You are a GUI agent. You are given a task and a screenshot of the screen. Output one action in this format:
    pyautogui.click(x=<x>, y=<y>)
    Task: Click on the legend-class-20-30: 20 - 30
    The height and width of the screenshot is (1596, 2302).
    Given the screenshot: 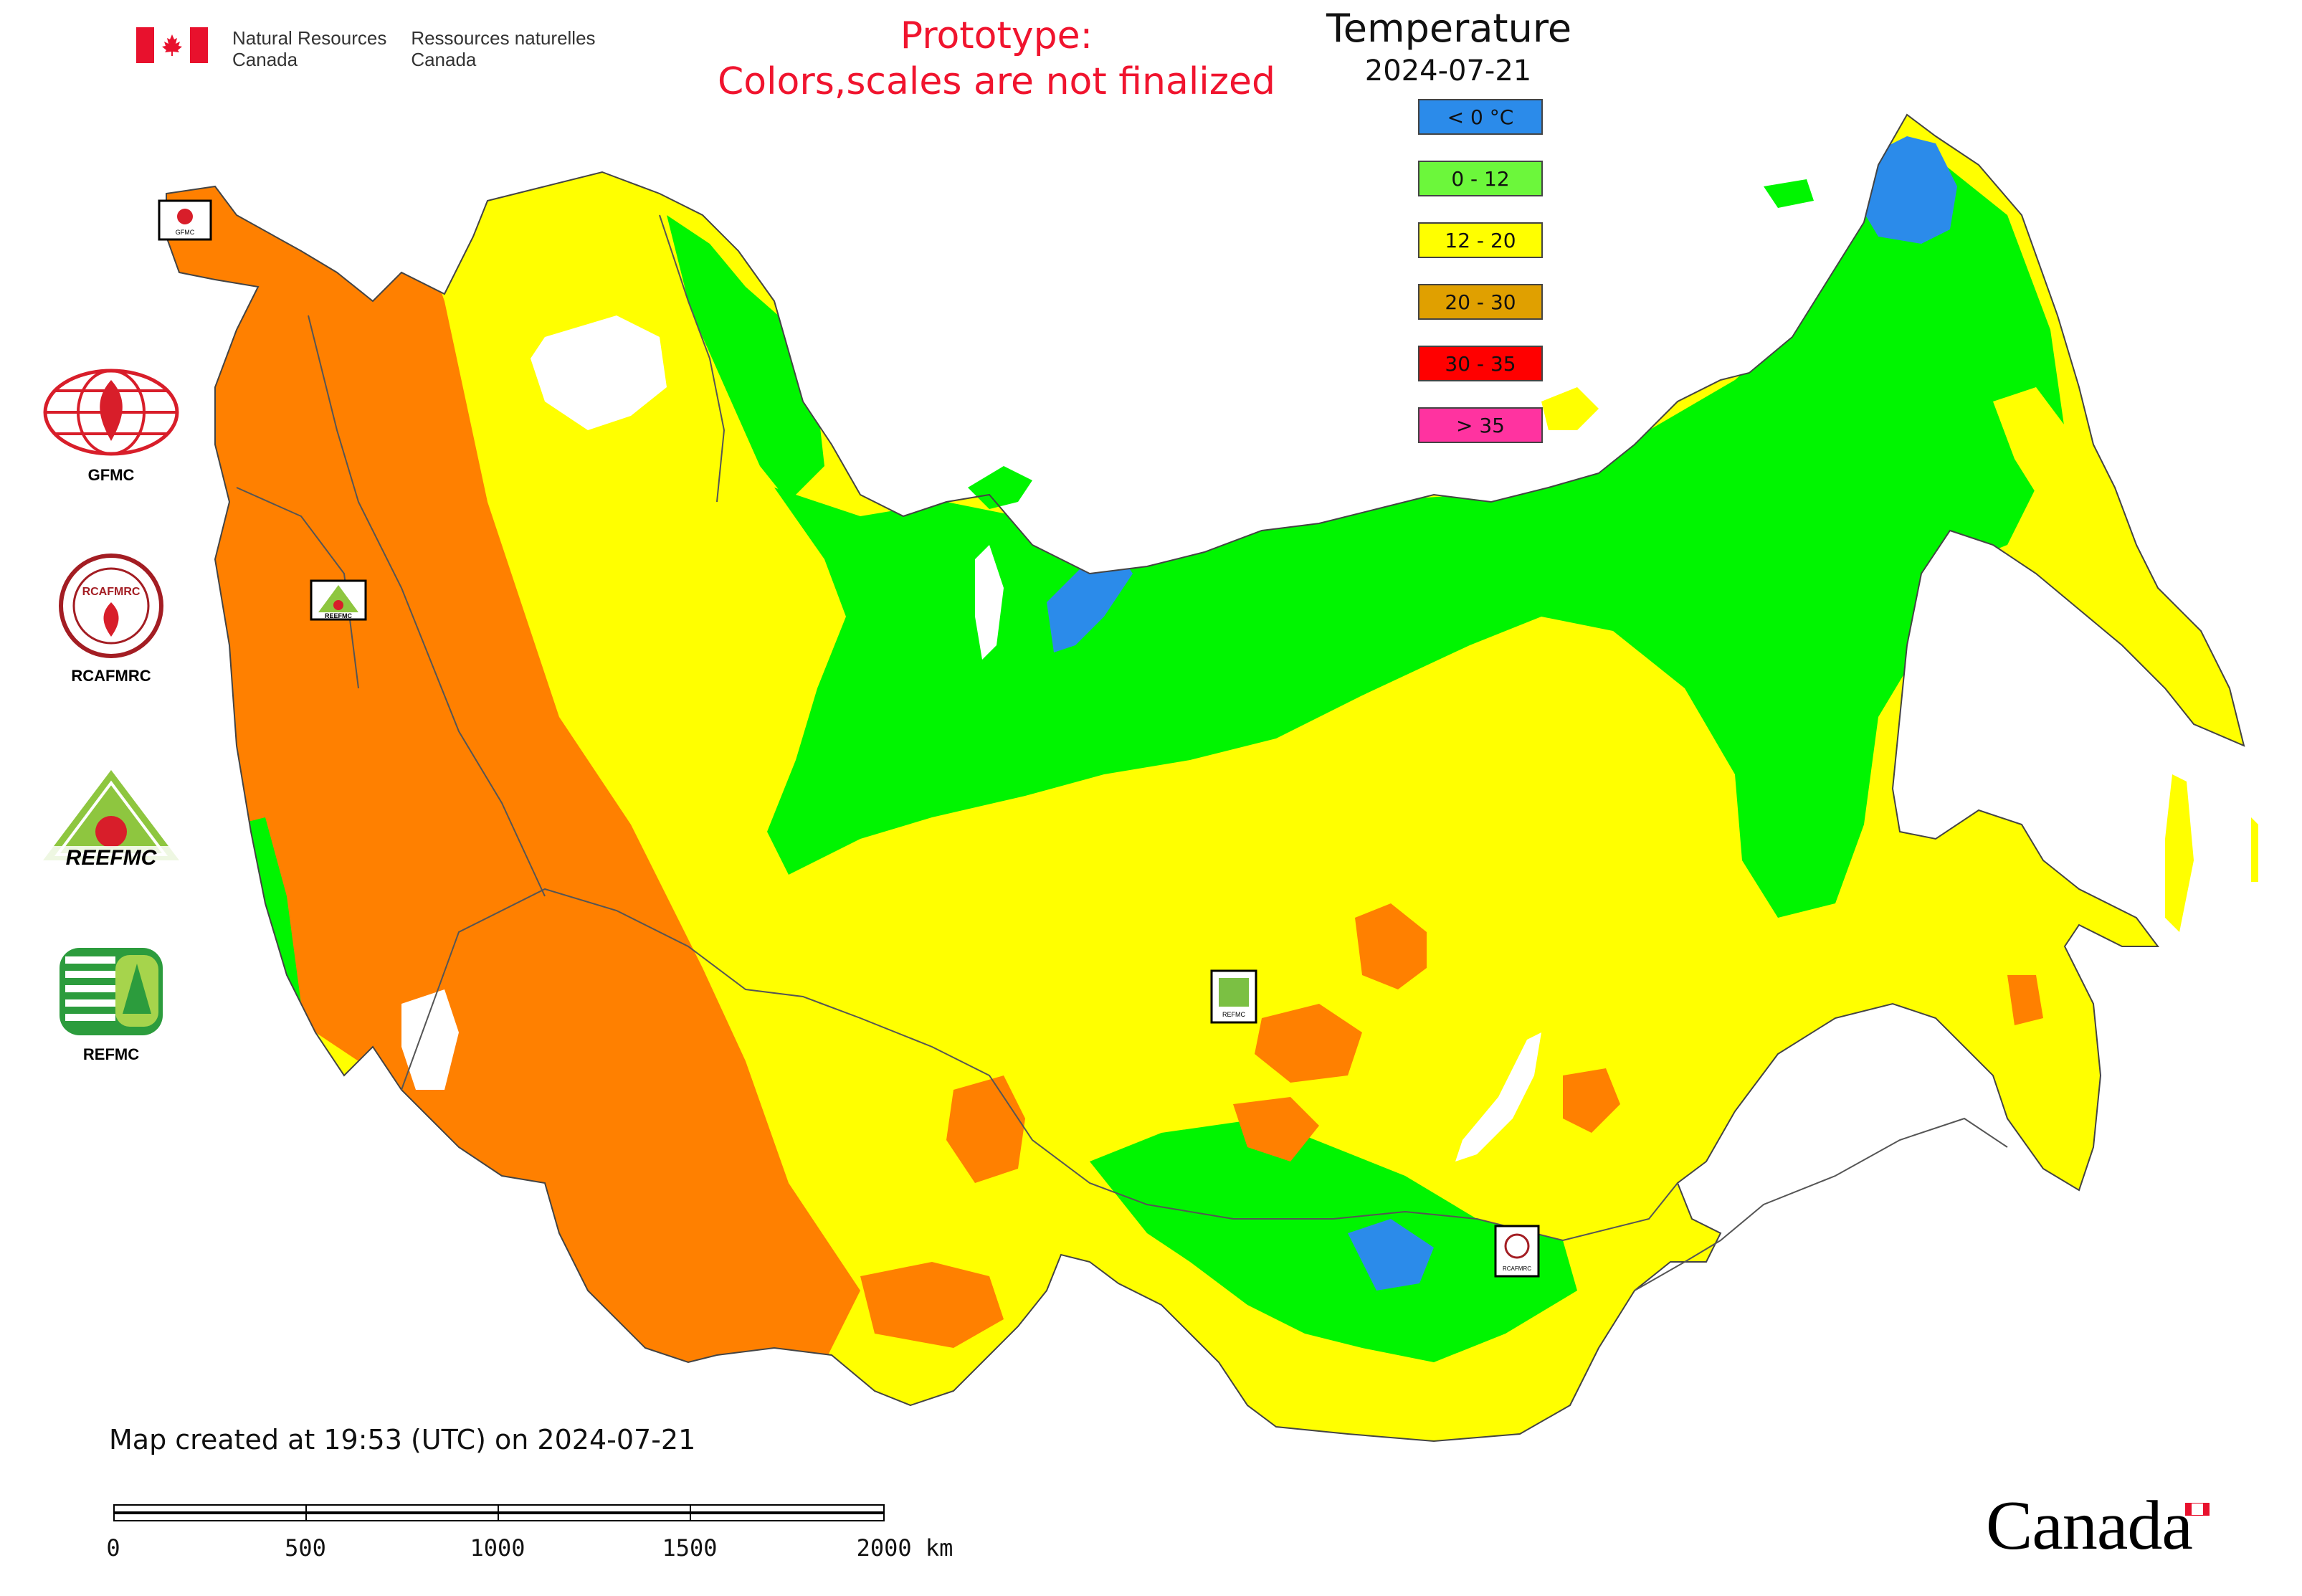 What is the action you would take?
    pyautogui.click(x=1481, y=302)
    